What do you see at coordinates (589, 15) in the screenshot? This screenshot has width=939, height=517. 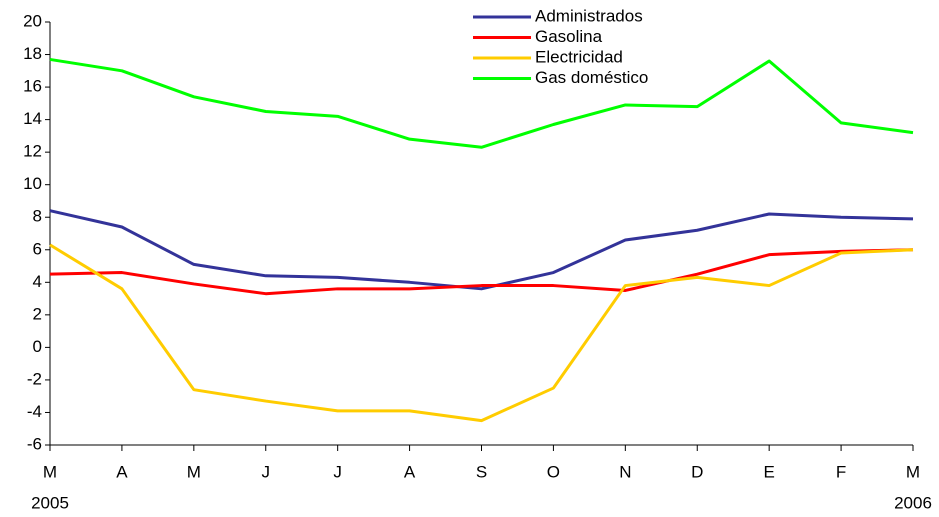 I see `legend-label: Administrados` at bounding box center [589, 15].